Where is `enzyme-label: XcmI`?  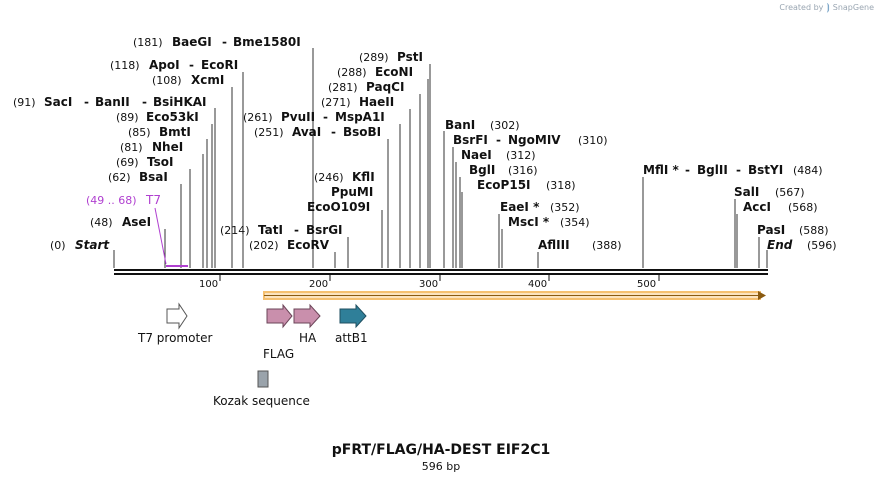
enzyme-label: XcmI is located at coordinates (207, 80).